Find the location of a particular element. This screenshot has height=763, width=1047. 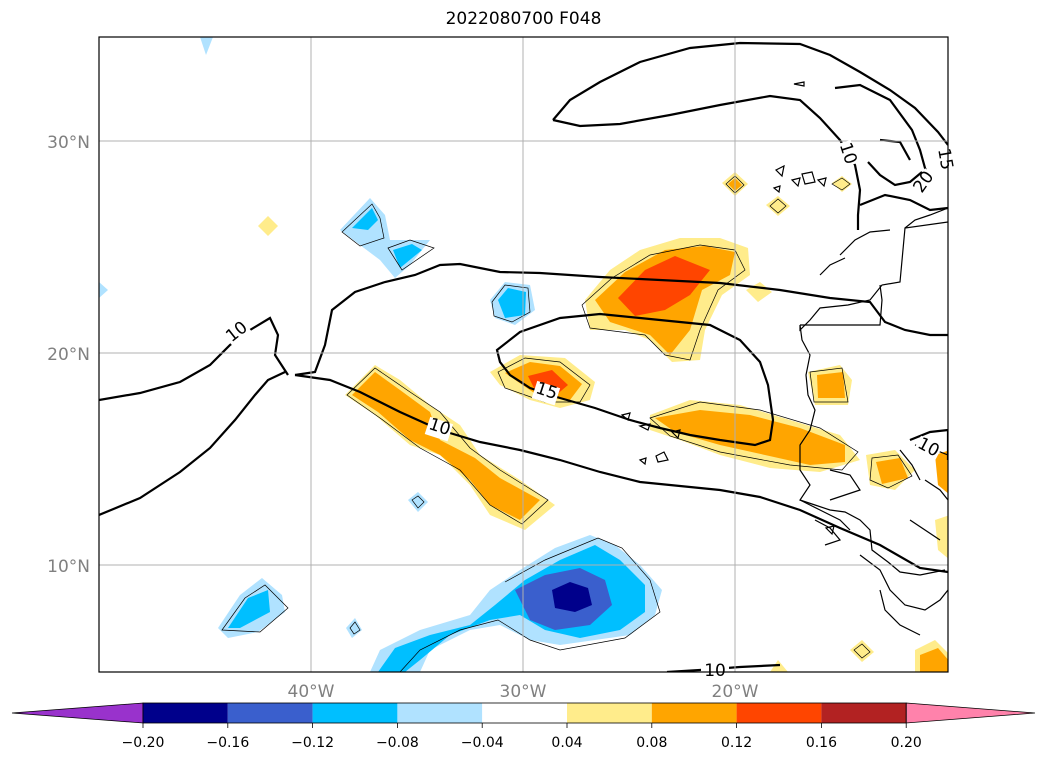

lat-label-20n: 20°N is located at coordinates (68, 355).